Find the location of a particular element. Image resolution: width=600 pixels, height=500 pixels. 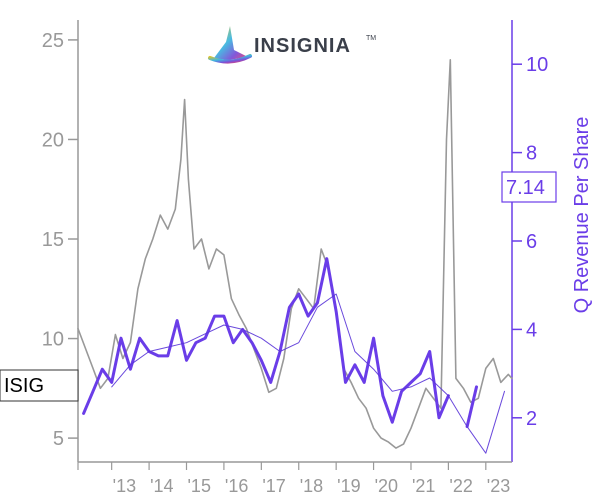

x-tick-label: '16 is located at coordinates (236, 486).